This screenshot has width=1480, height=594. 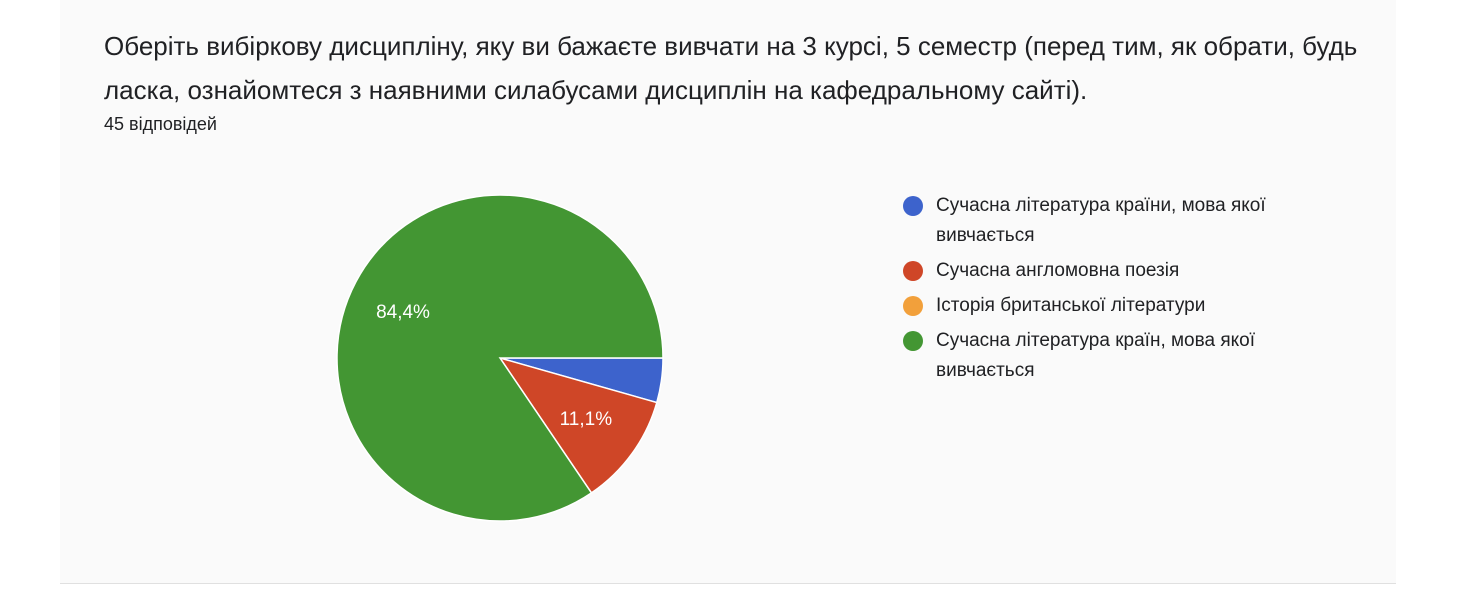 I want to click on pie-data-label: 84,4%, so click(x=403, y=312).